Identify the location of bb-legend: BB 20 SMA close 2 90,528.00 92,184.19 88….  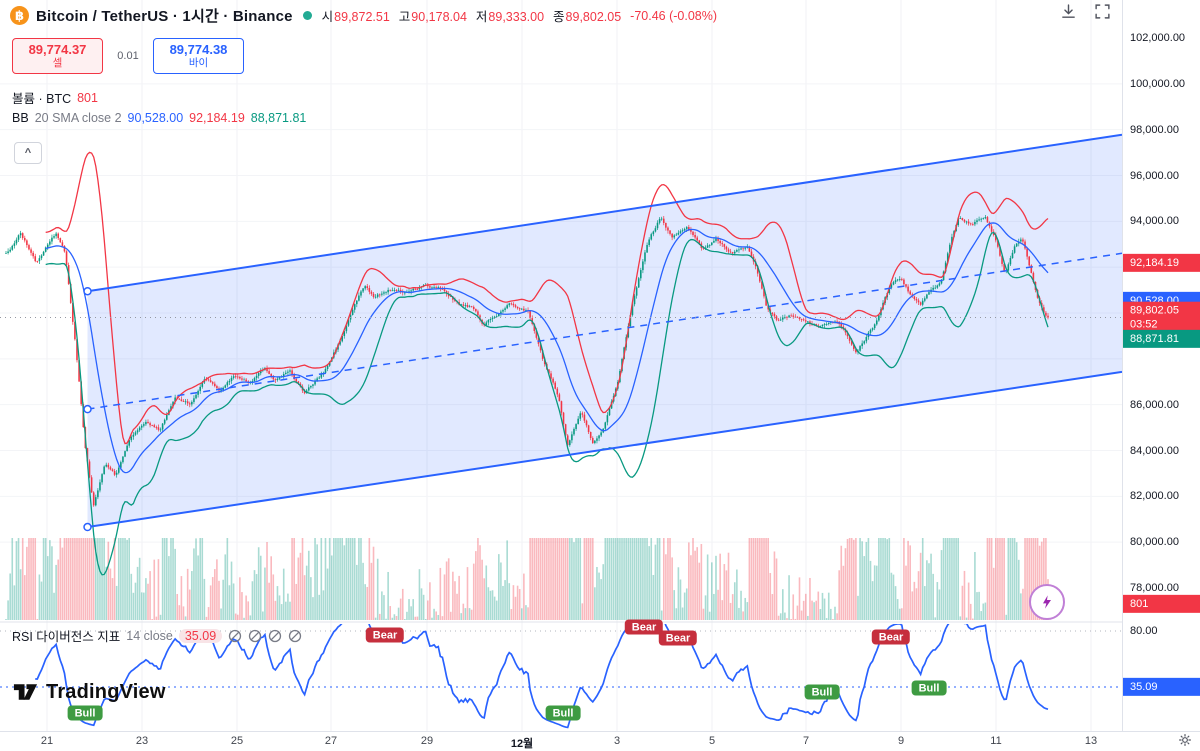
(159, 118).